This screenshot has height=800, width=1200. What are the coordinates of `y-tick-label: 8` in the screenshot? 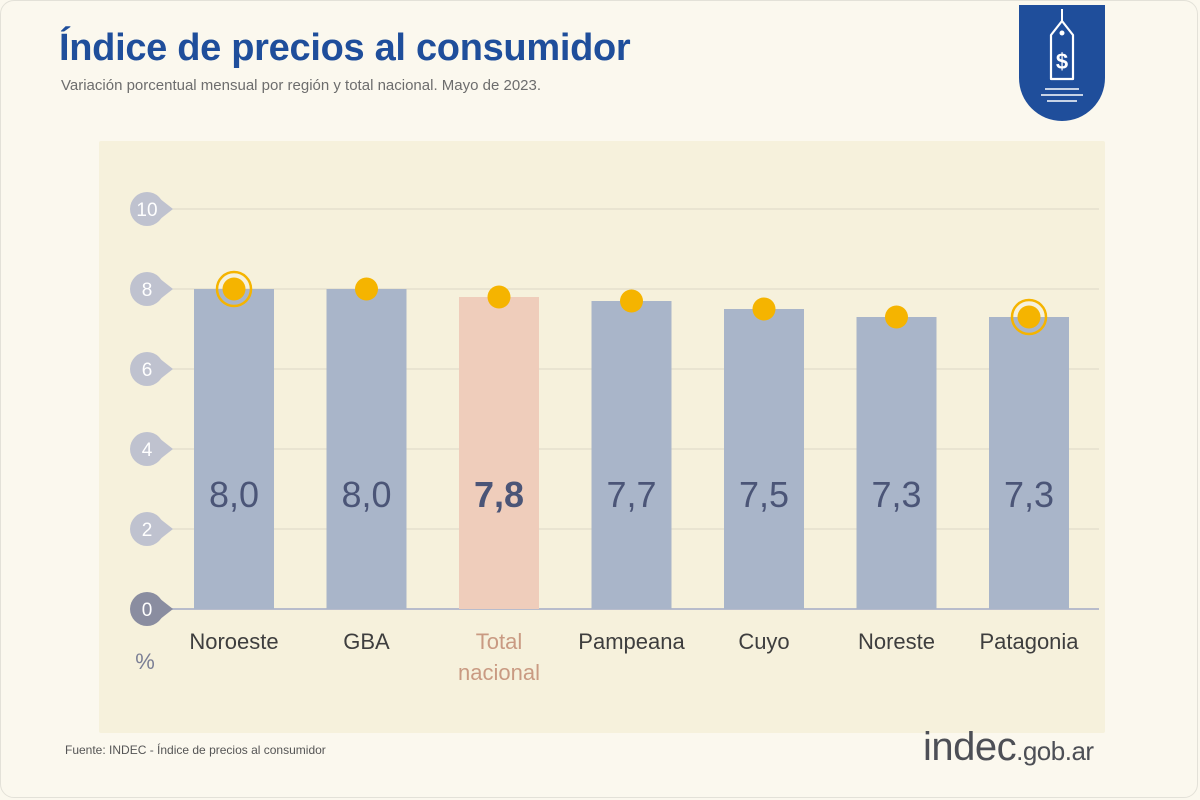 It's located at (147, 290).